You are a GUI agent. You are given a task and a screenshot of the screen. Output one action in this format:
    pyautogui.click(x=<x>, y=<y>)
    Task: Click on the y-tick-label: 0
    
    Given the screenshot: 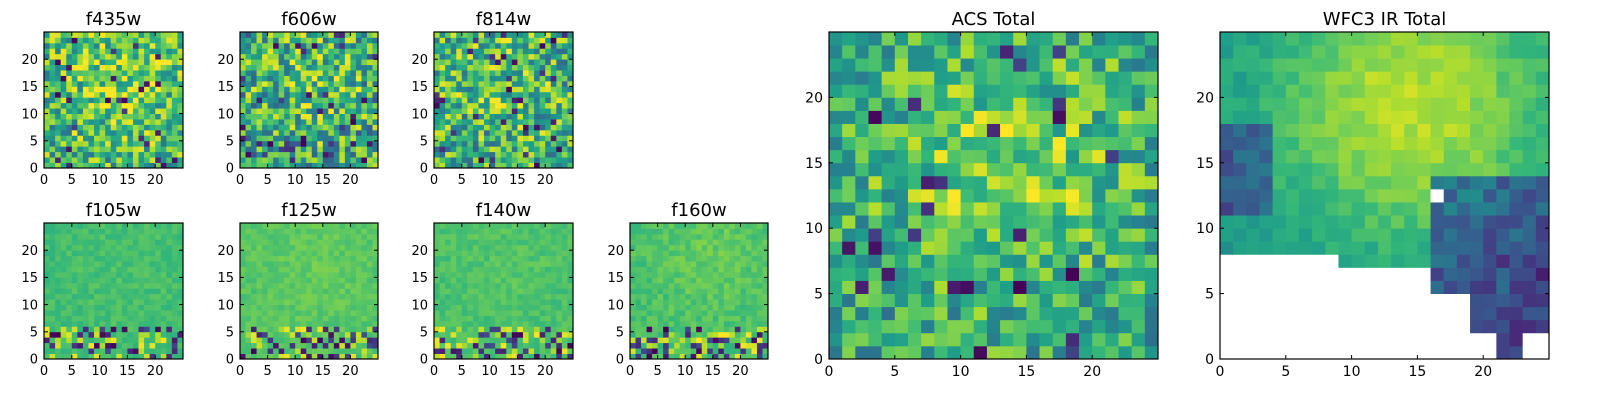 What is the action you would take?
    pyautogui.click(x=424, y=360)
    